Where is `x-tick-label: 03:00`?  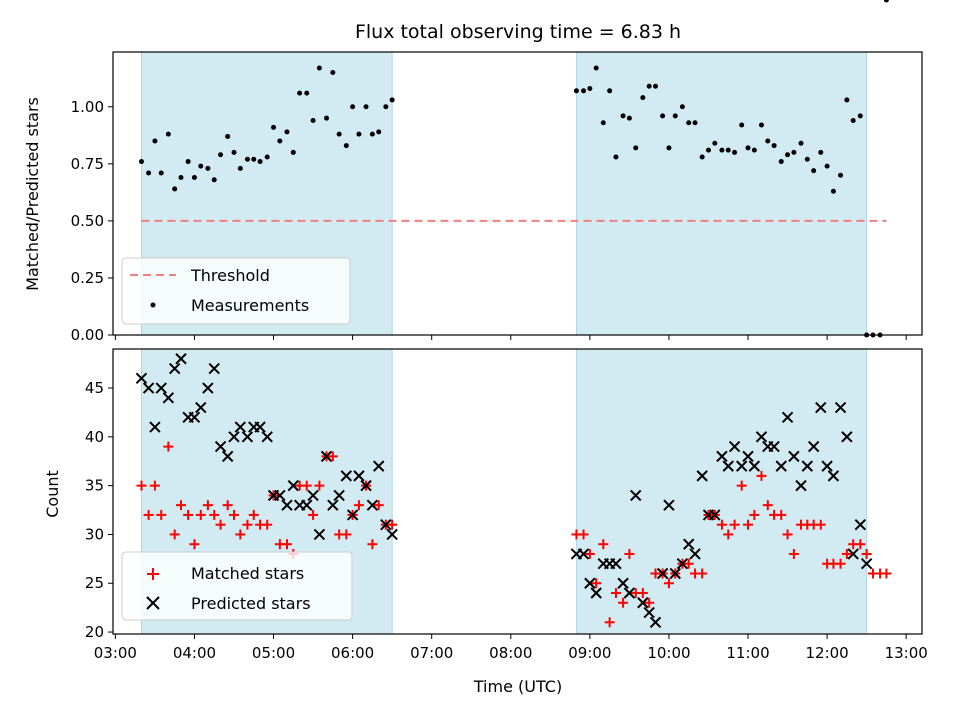
x-tick-label: 03:00 is located at coordinates (115, 653).